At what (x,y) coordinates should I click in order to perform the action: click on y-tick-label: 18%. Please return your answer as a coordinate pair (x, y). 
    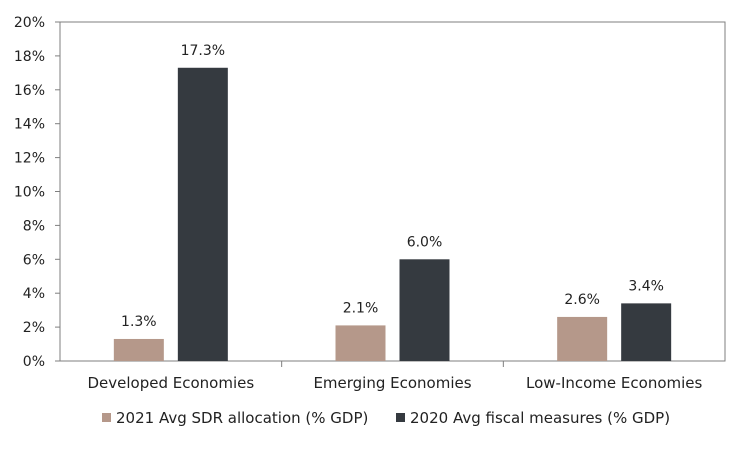
    Looking at the image, I should click on (29, 57).